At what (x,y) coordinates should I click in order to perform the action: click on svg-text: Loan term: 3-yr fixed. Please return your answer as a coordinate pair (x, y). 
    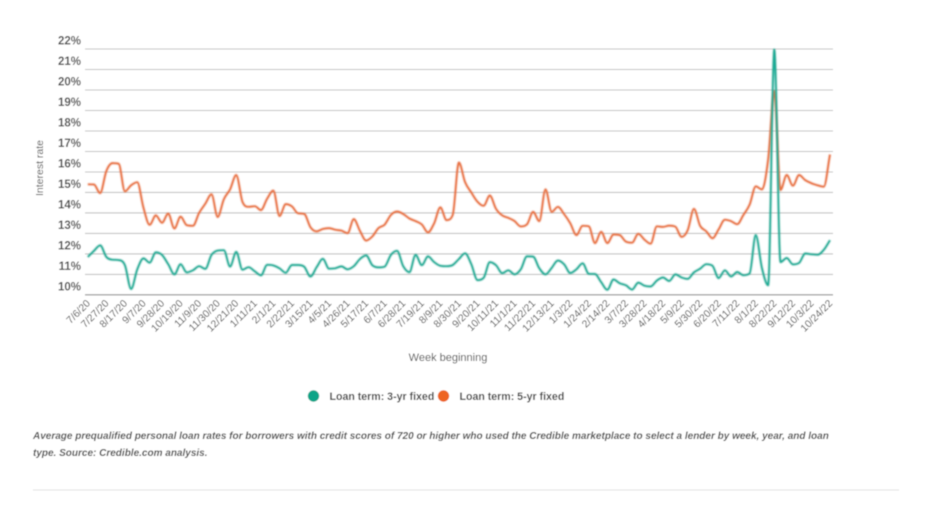
    Looking at the image, I should click on (382, 397).